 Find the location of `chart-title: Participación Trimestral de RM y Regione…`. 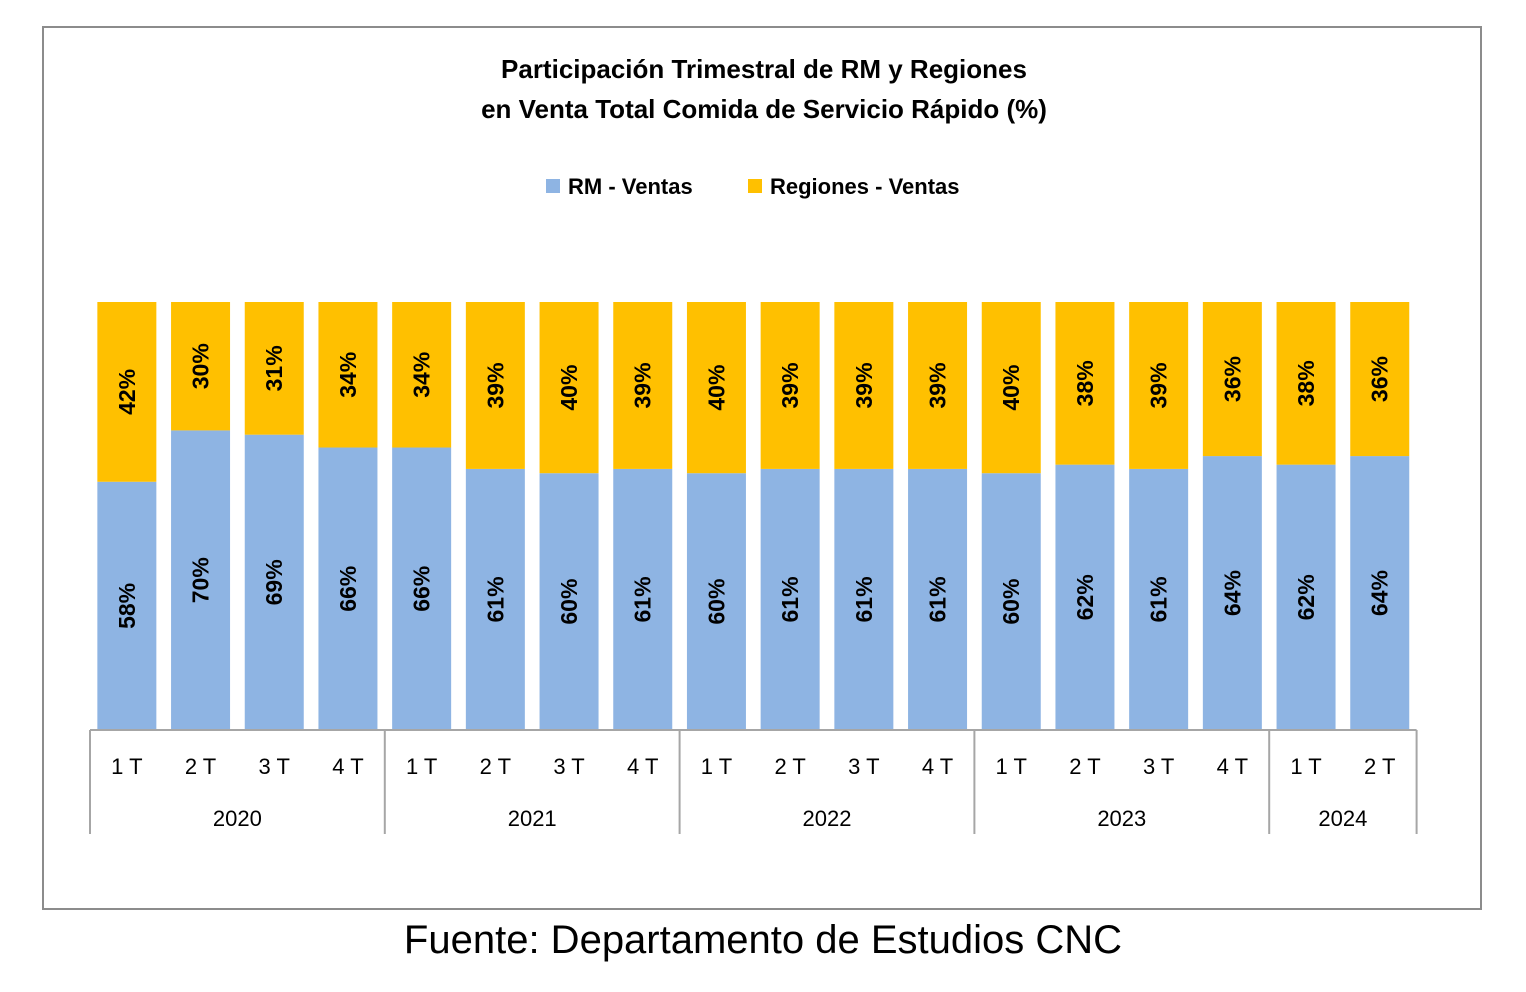

chart-title: Participación Trimestral de RM y Regione… is located at coordinates (764, 69).